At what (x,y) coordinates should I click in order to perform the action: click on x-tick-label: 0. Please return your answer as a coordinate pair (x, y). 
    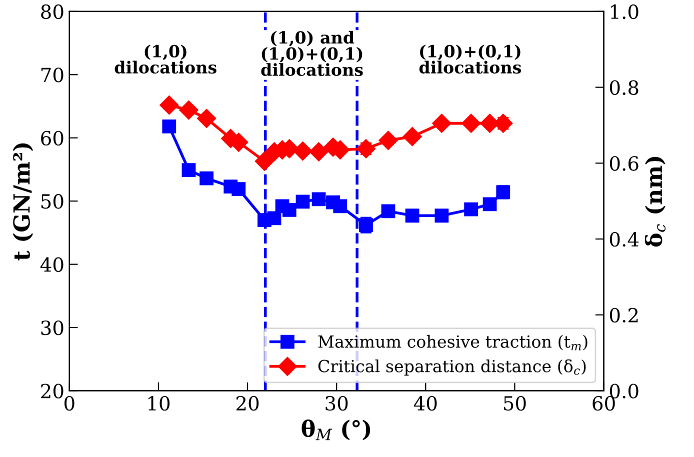
    Looking at the image, I should click on (69, 403).